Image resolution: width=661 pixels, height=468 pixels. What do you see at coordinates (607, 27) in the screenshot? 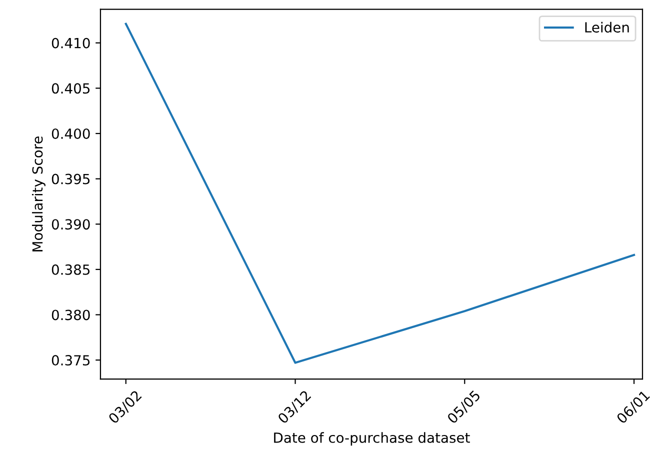
I see `legend-label: Leiden` at bounding box center [607, 27].